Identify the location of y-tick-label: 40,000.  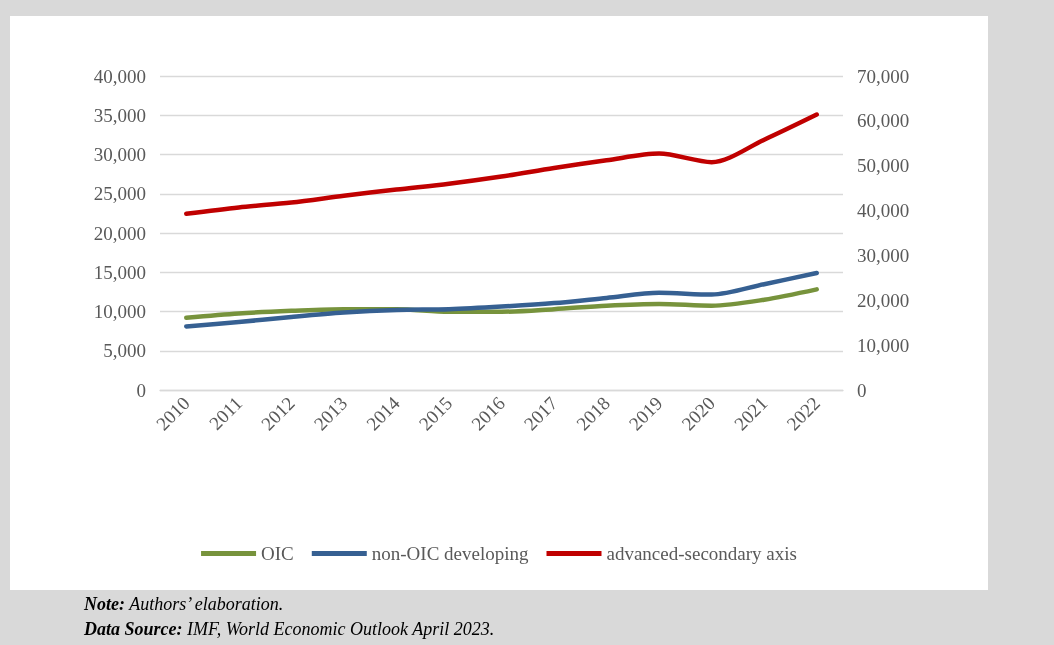
(119, 76).